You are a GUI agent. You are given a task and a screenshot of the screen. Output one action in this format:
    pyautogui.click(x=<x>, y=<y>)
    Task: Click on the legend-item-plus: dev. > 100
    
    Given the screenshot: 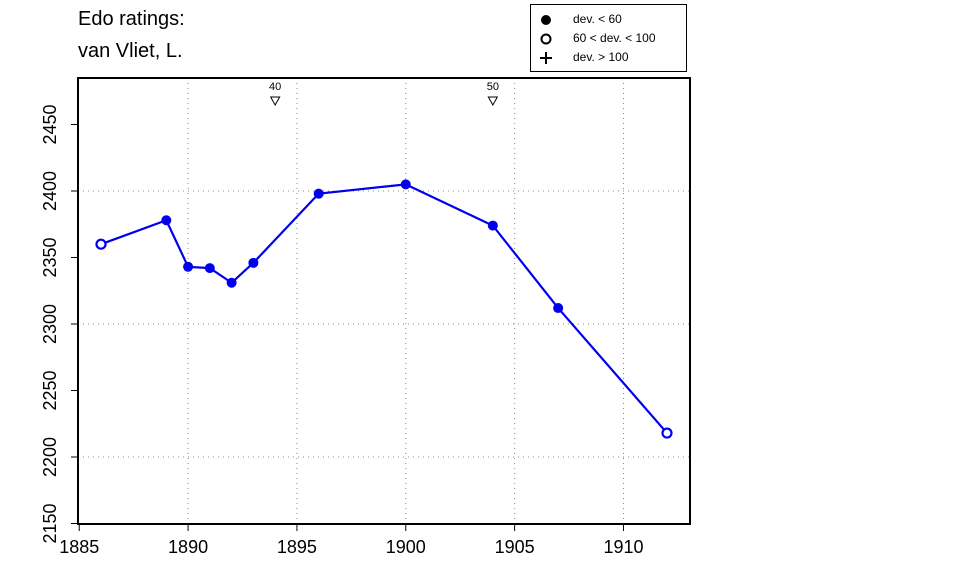 What is the action you would take?
    pyautogui.click(x=608, y=59)
    